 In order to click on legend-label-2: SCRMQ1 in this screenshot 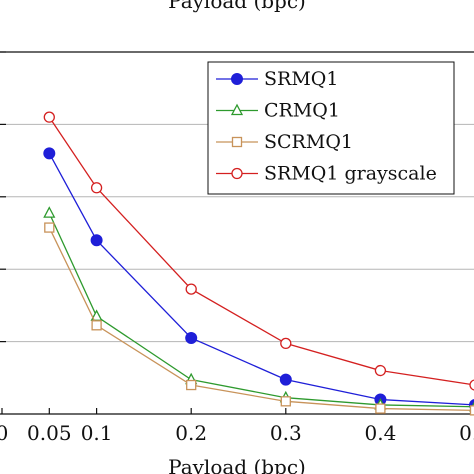, I will do `click(308, 142)`.